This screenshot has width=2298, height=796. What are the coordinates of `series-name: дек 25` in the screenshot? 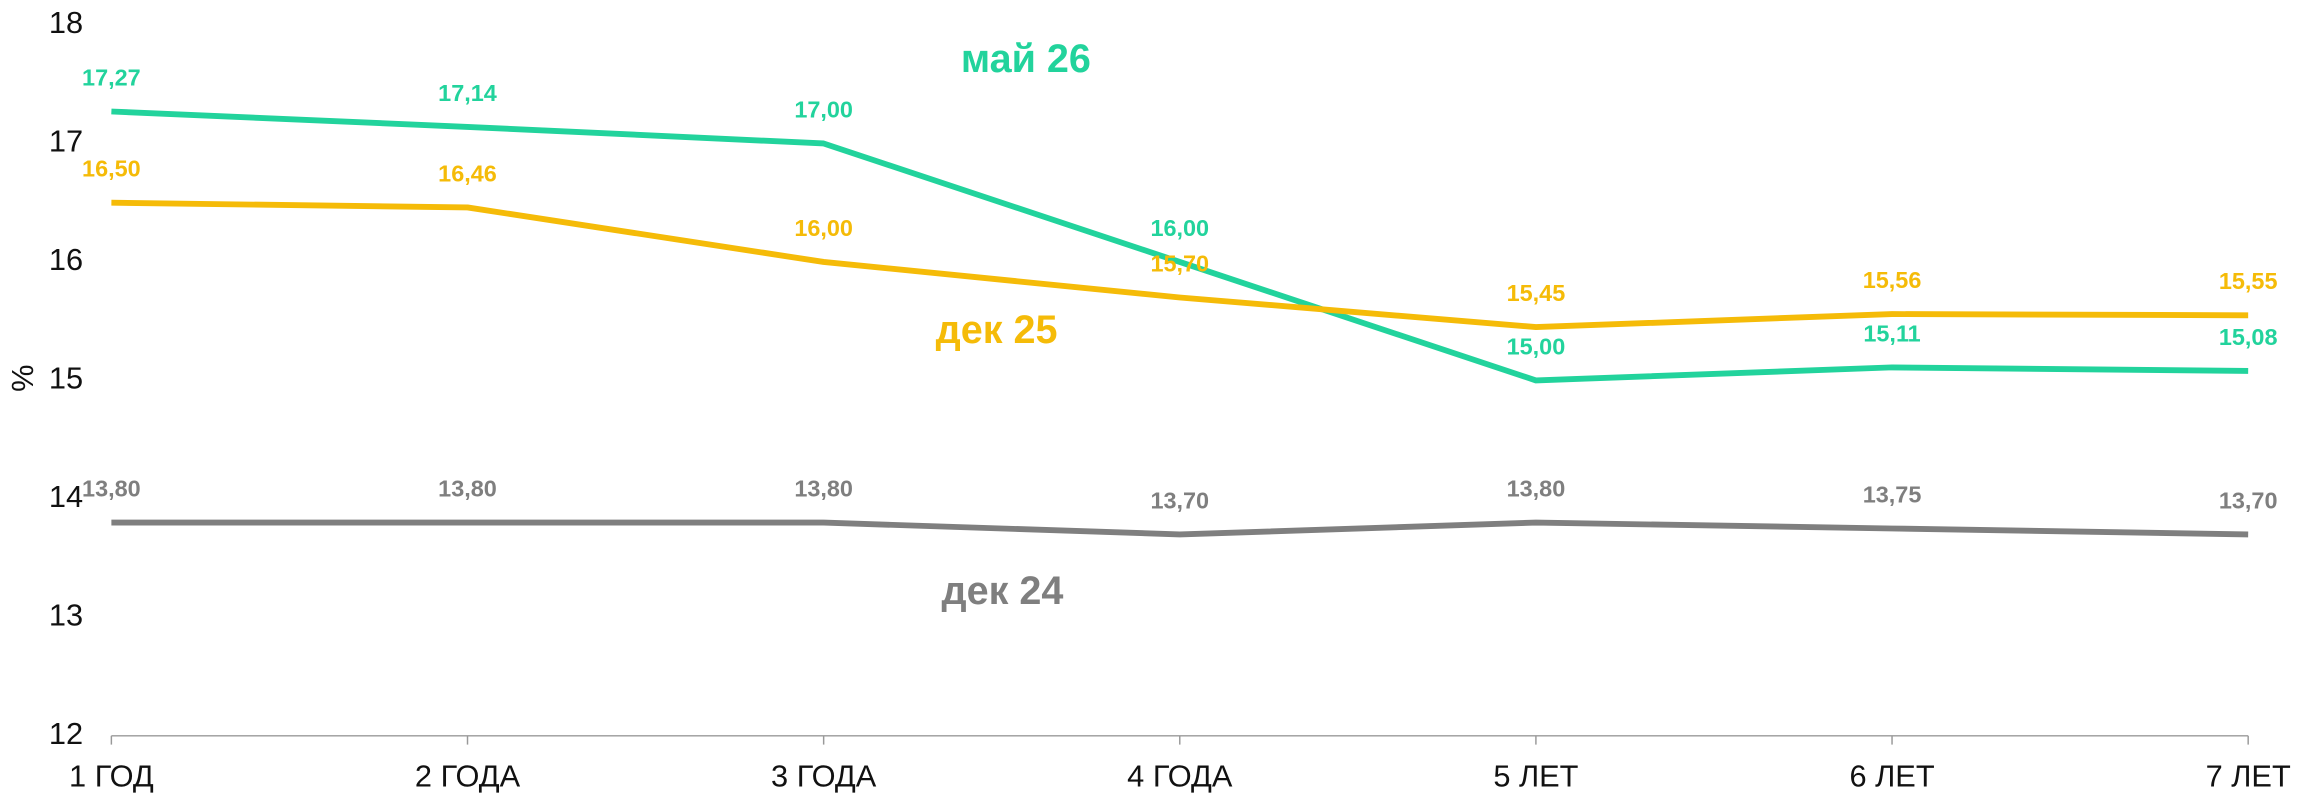 It's located at (997, 330).